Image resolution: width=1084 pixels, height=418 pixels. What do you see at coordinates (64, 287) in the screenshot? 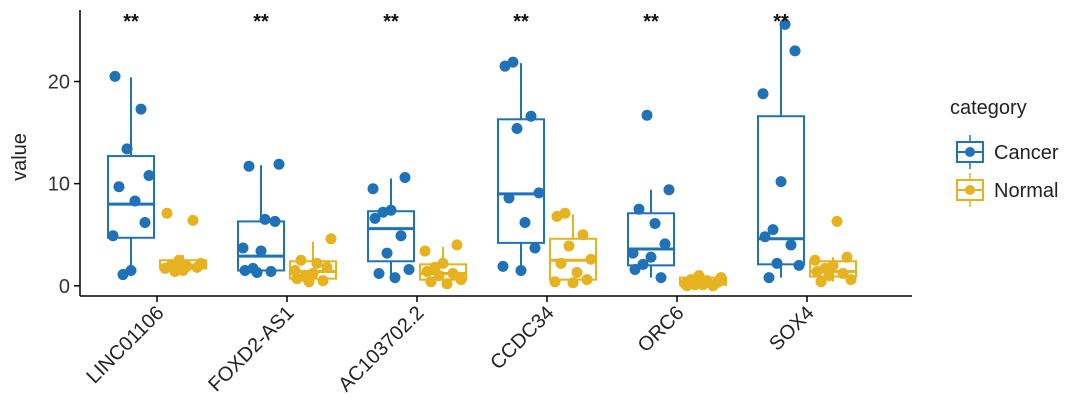
I see `y-tick-label: 0` at bounding box center [64, 287].